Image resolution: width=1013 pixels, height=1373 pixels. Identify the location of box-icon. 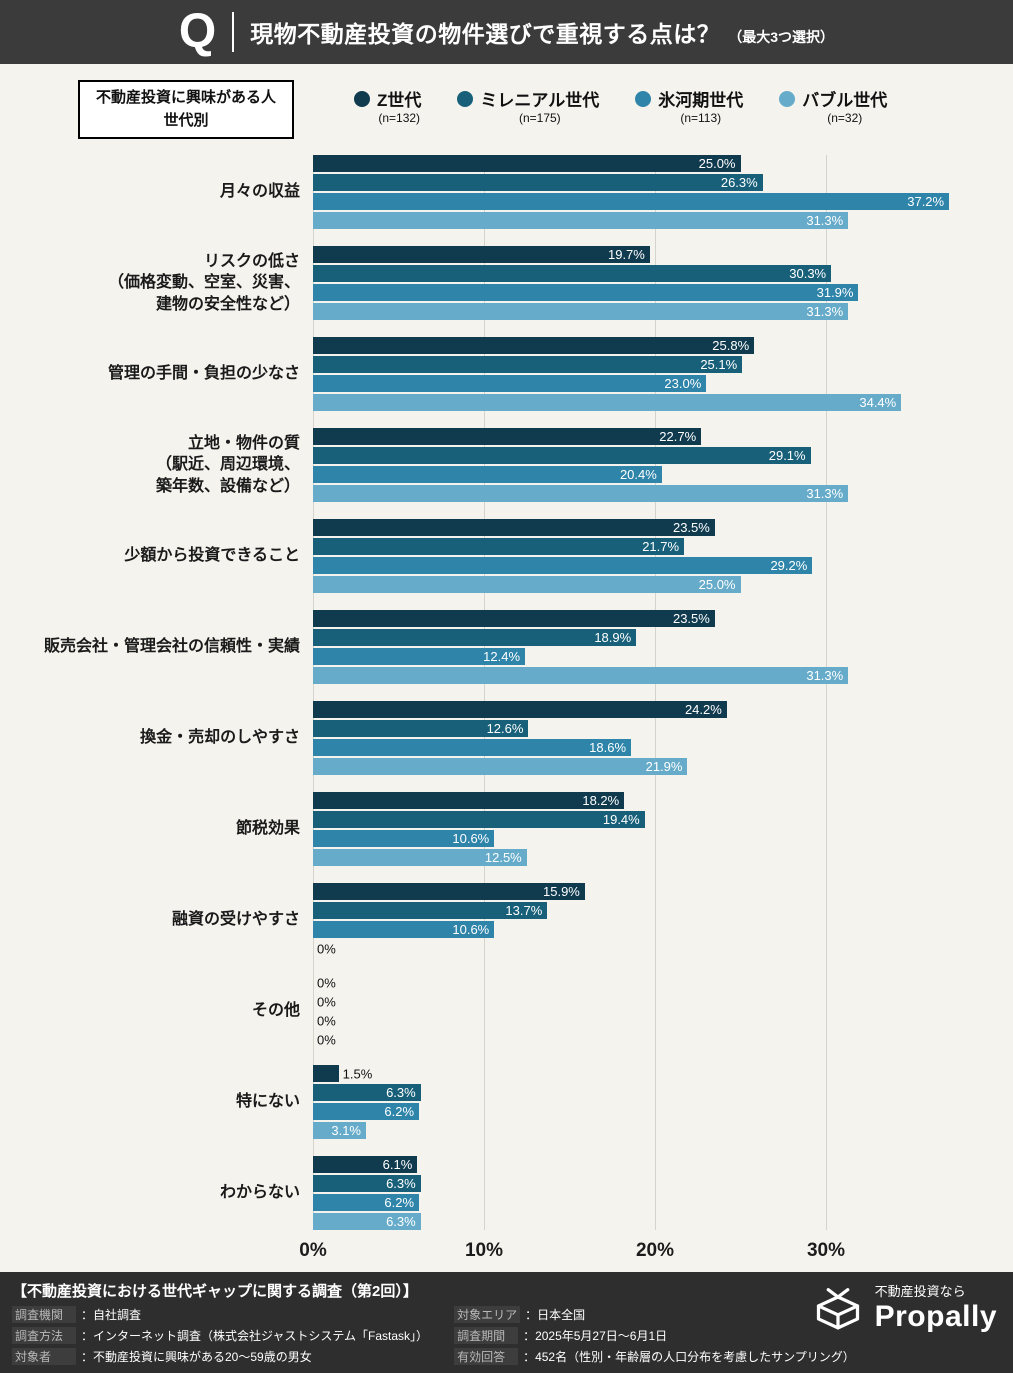
(837, 1309).